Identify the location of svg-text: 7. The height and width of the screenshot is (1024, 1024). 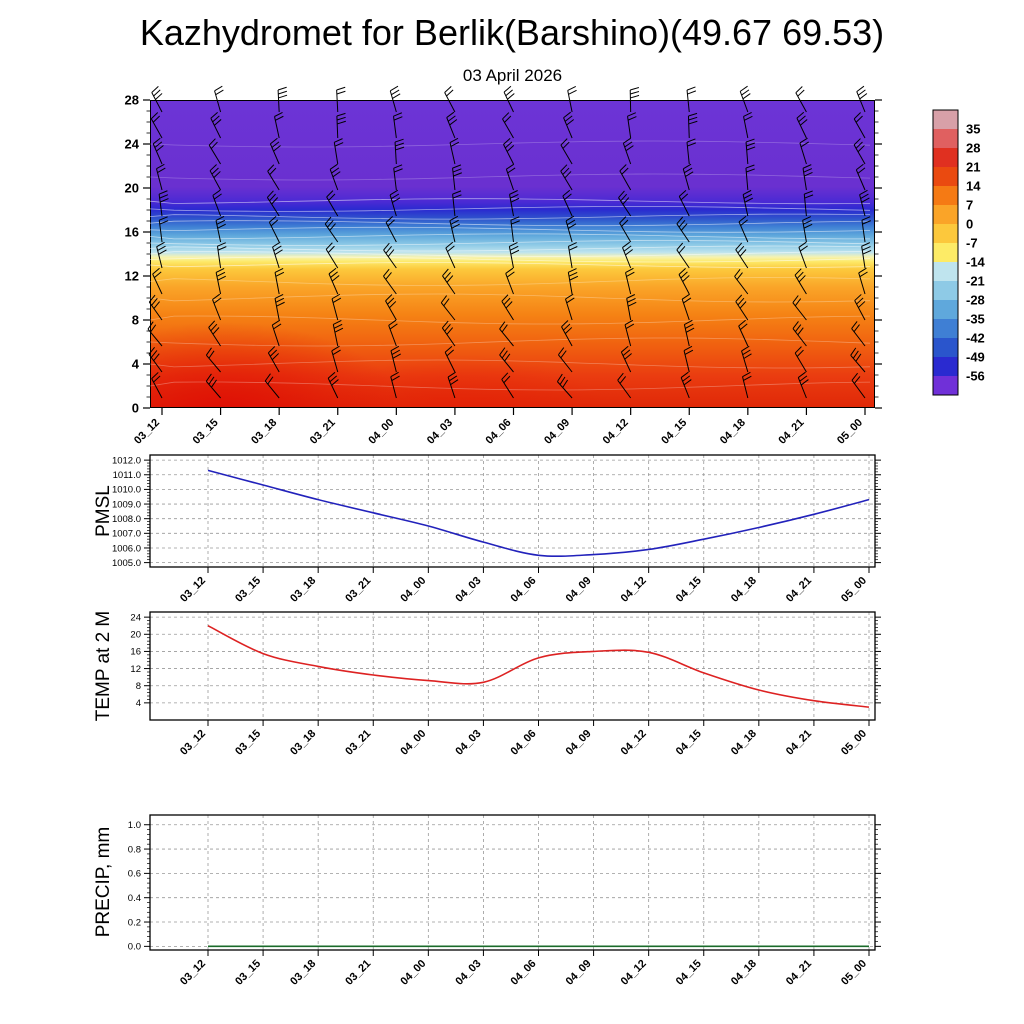
(969, 205).